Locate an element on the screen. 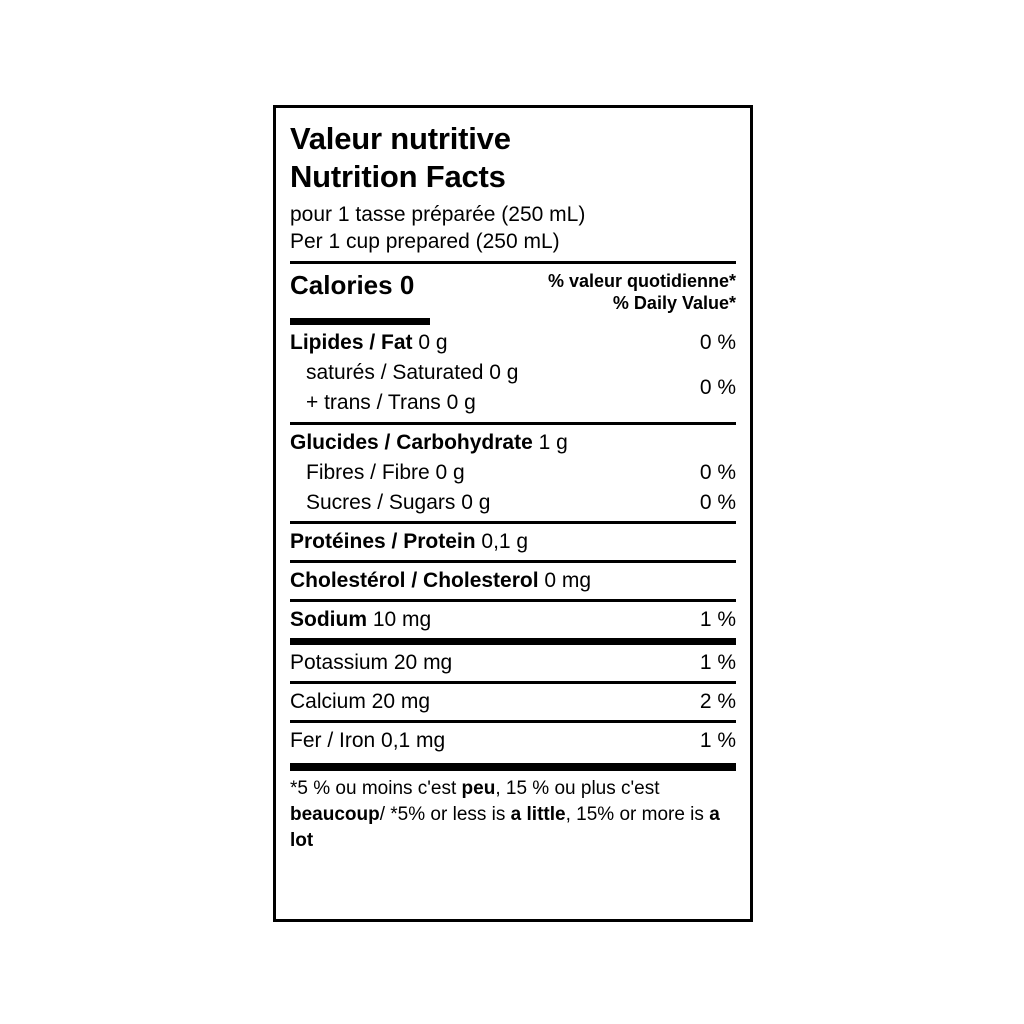 This screenshot has height=1024, width=1024. daily-value-header-en: % Daily Value* is located at coordinates (674, 303).